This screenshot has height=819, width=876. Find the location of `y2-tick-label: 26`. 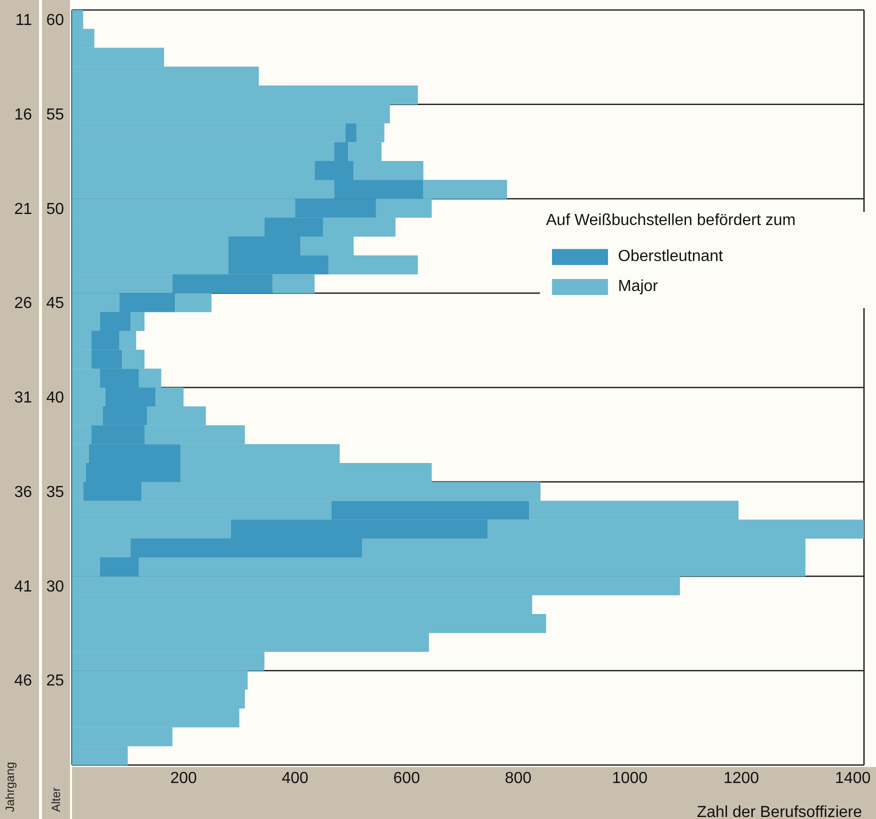

y2-tick-label: 26 is located at coordinates (23, 303).